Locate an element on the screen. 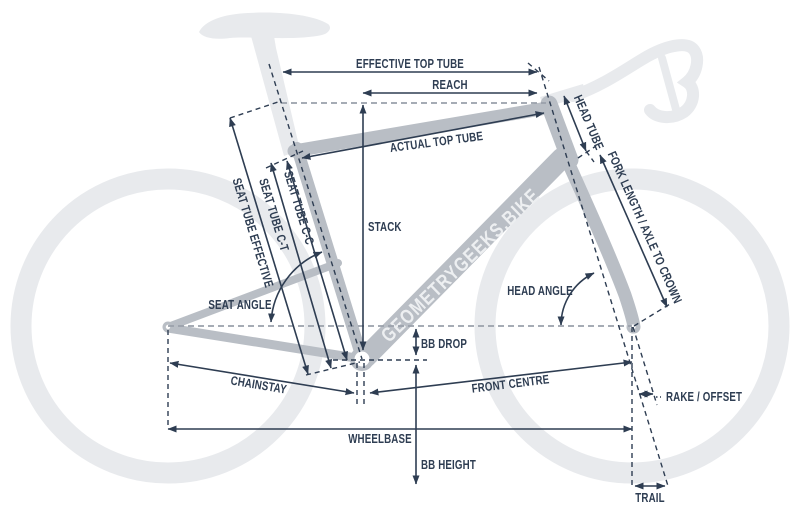  label-stack: STACK is located at coordinates (385, 227).